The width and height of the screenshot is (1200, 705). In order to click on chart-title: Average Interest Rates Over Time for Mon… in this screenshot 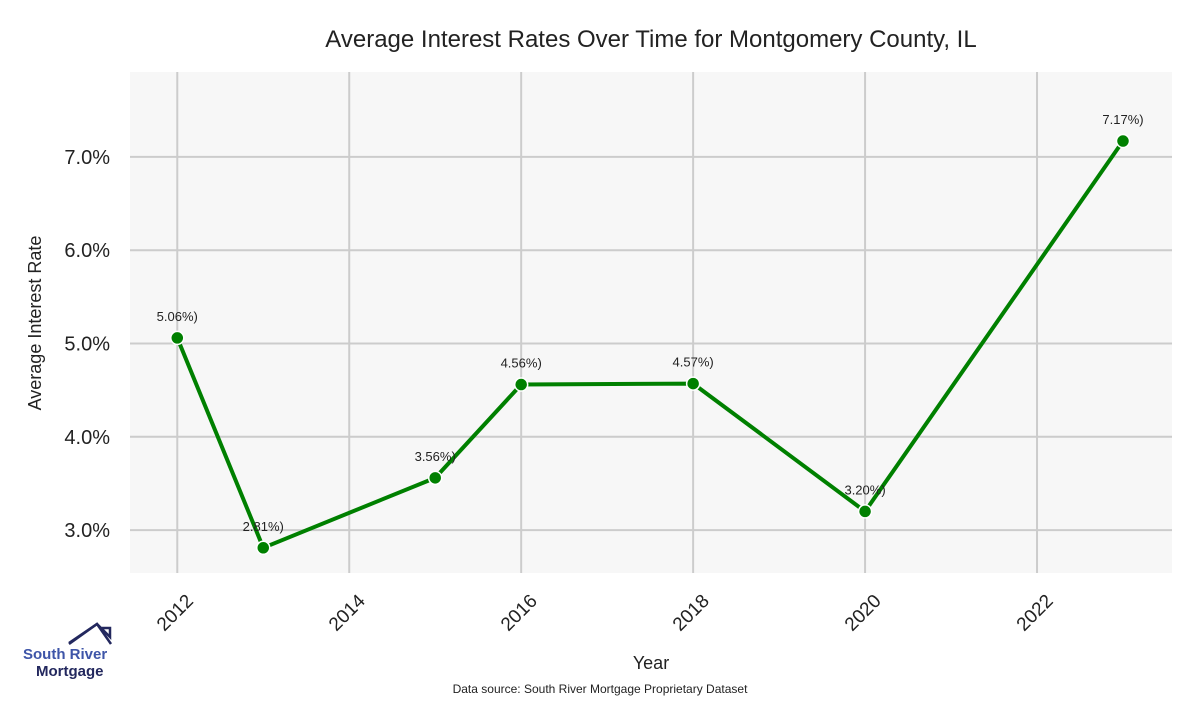, I will do `click(650, 39)`.